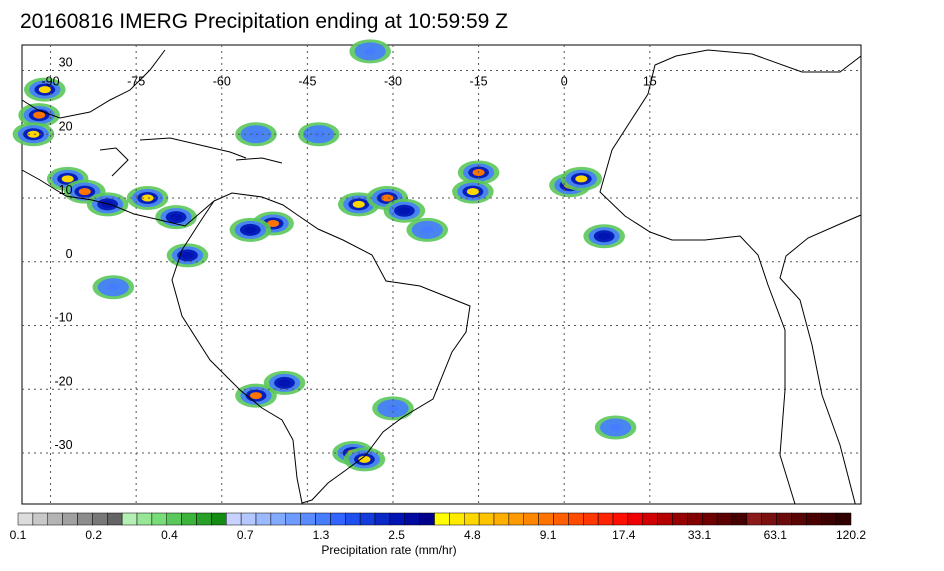  What do you see at coordinates (245, 535) in the screenshot?
I see `colorbar-tick-label: 0.7` at bounding box center [245, 535].